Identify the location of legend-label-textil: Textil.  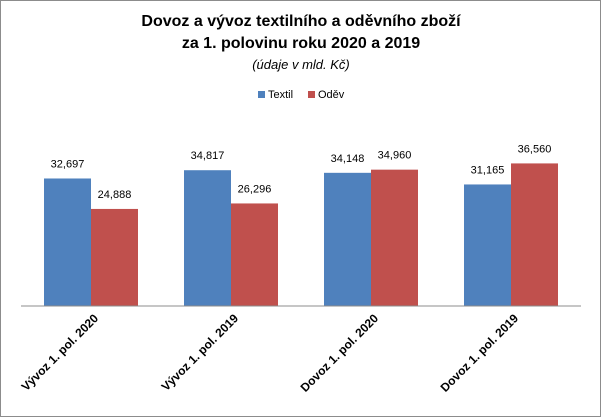
(280, 95).